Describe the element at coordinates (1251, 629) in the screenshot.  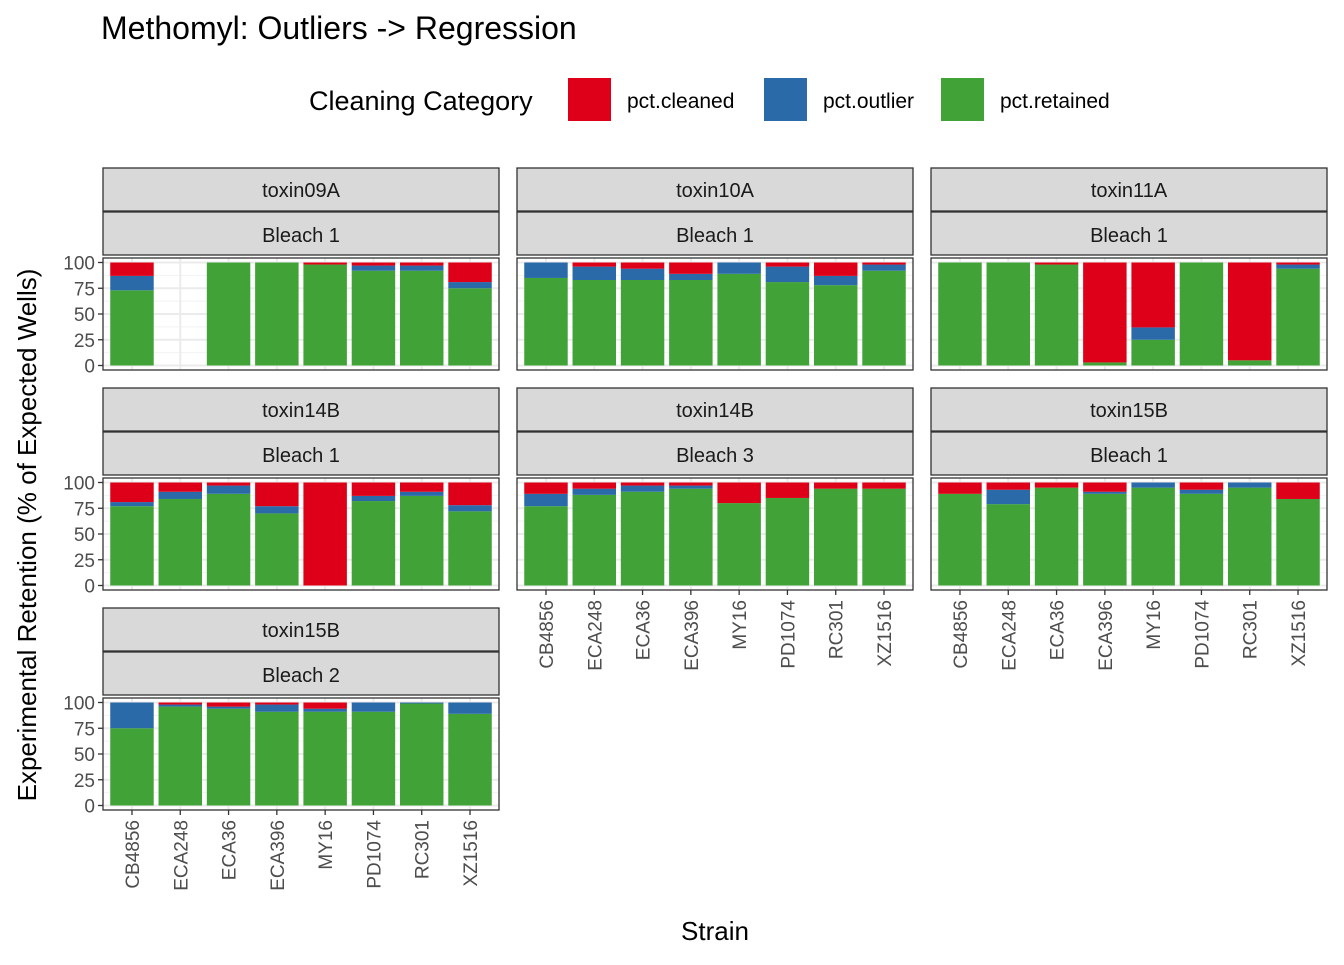
I see `x-tick-label: RC301` at that location.